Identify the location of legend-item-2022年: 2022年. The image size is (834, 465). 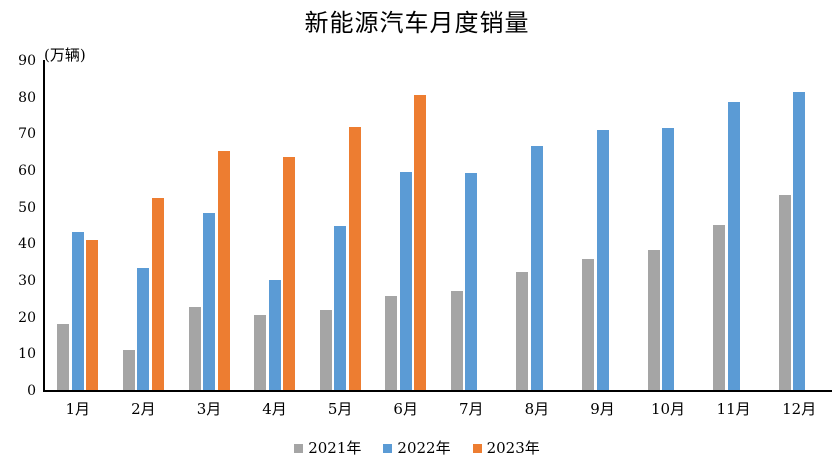
(417, 448).